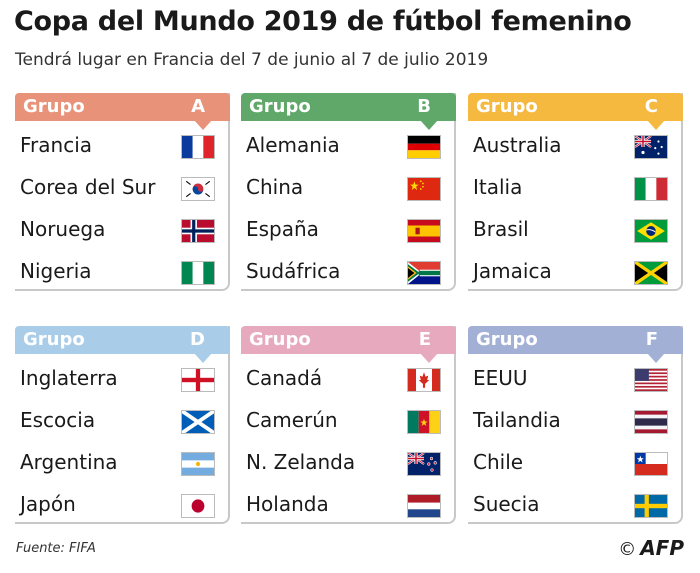  Describe the element at coordinates (662, 548) in the screenshot. I see `afp-logo-text: AFP` at that location.